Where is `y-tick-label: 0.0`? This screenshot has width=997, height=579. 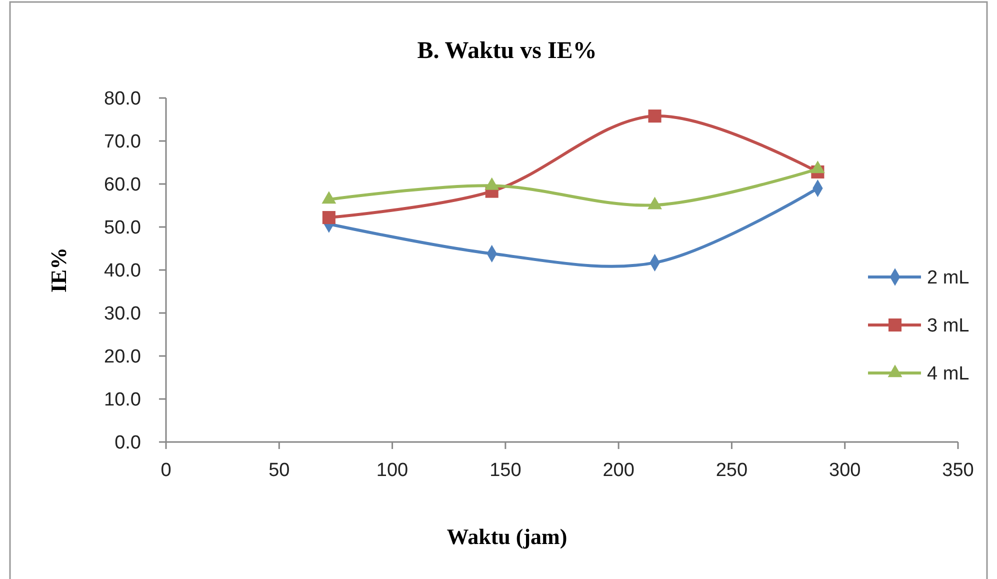
y-tick-label: 0.0 is located at coordinates (127, 443).